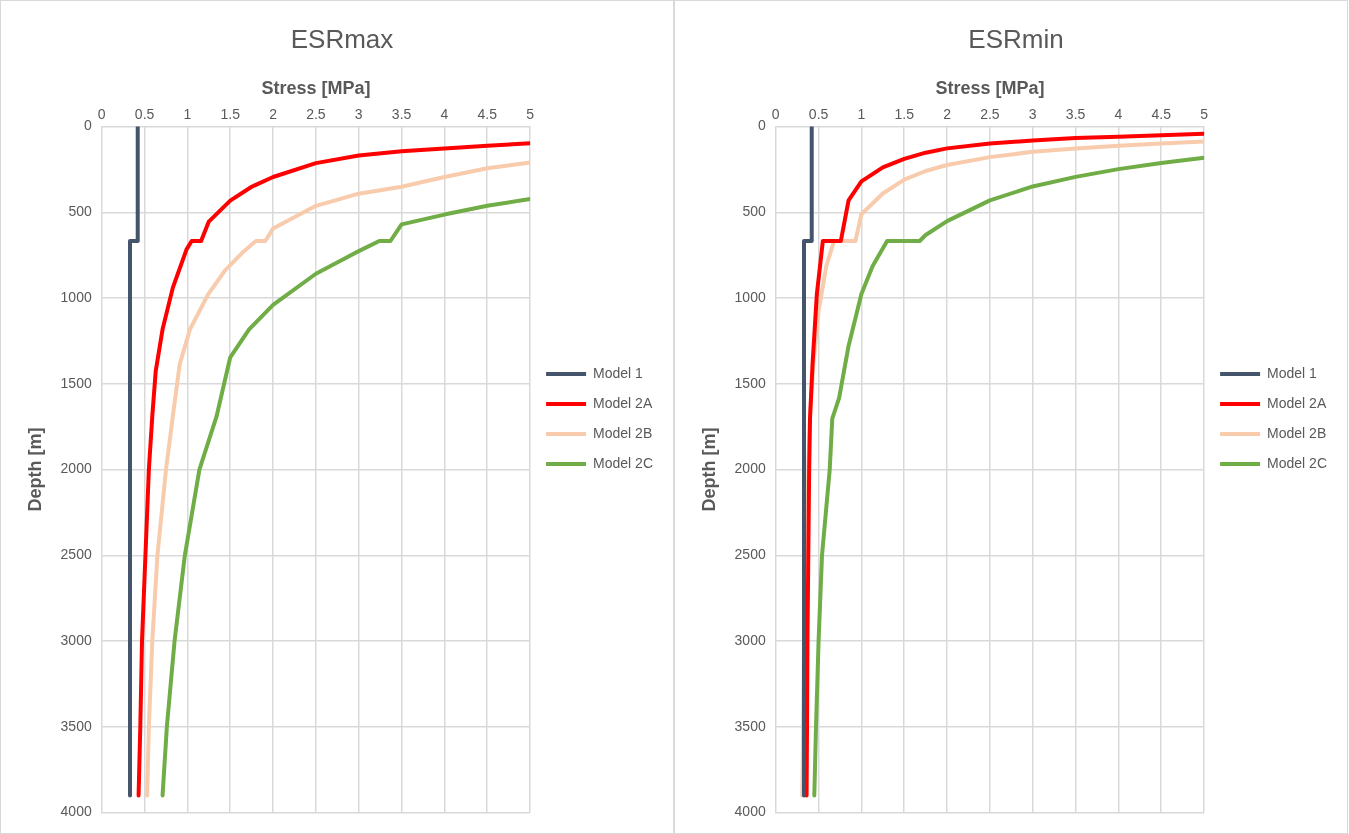  What do you see at coordinates (1016, 38) in the screenshot?
I see `chart-title: ESRmin` at bounding box center [1016, 38].